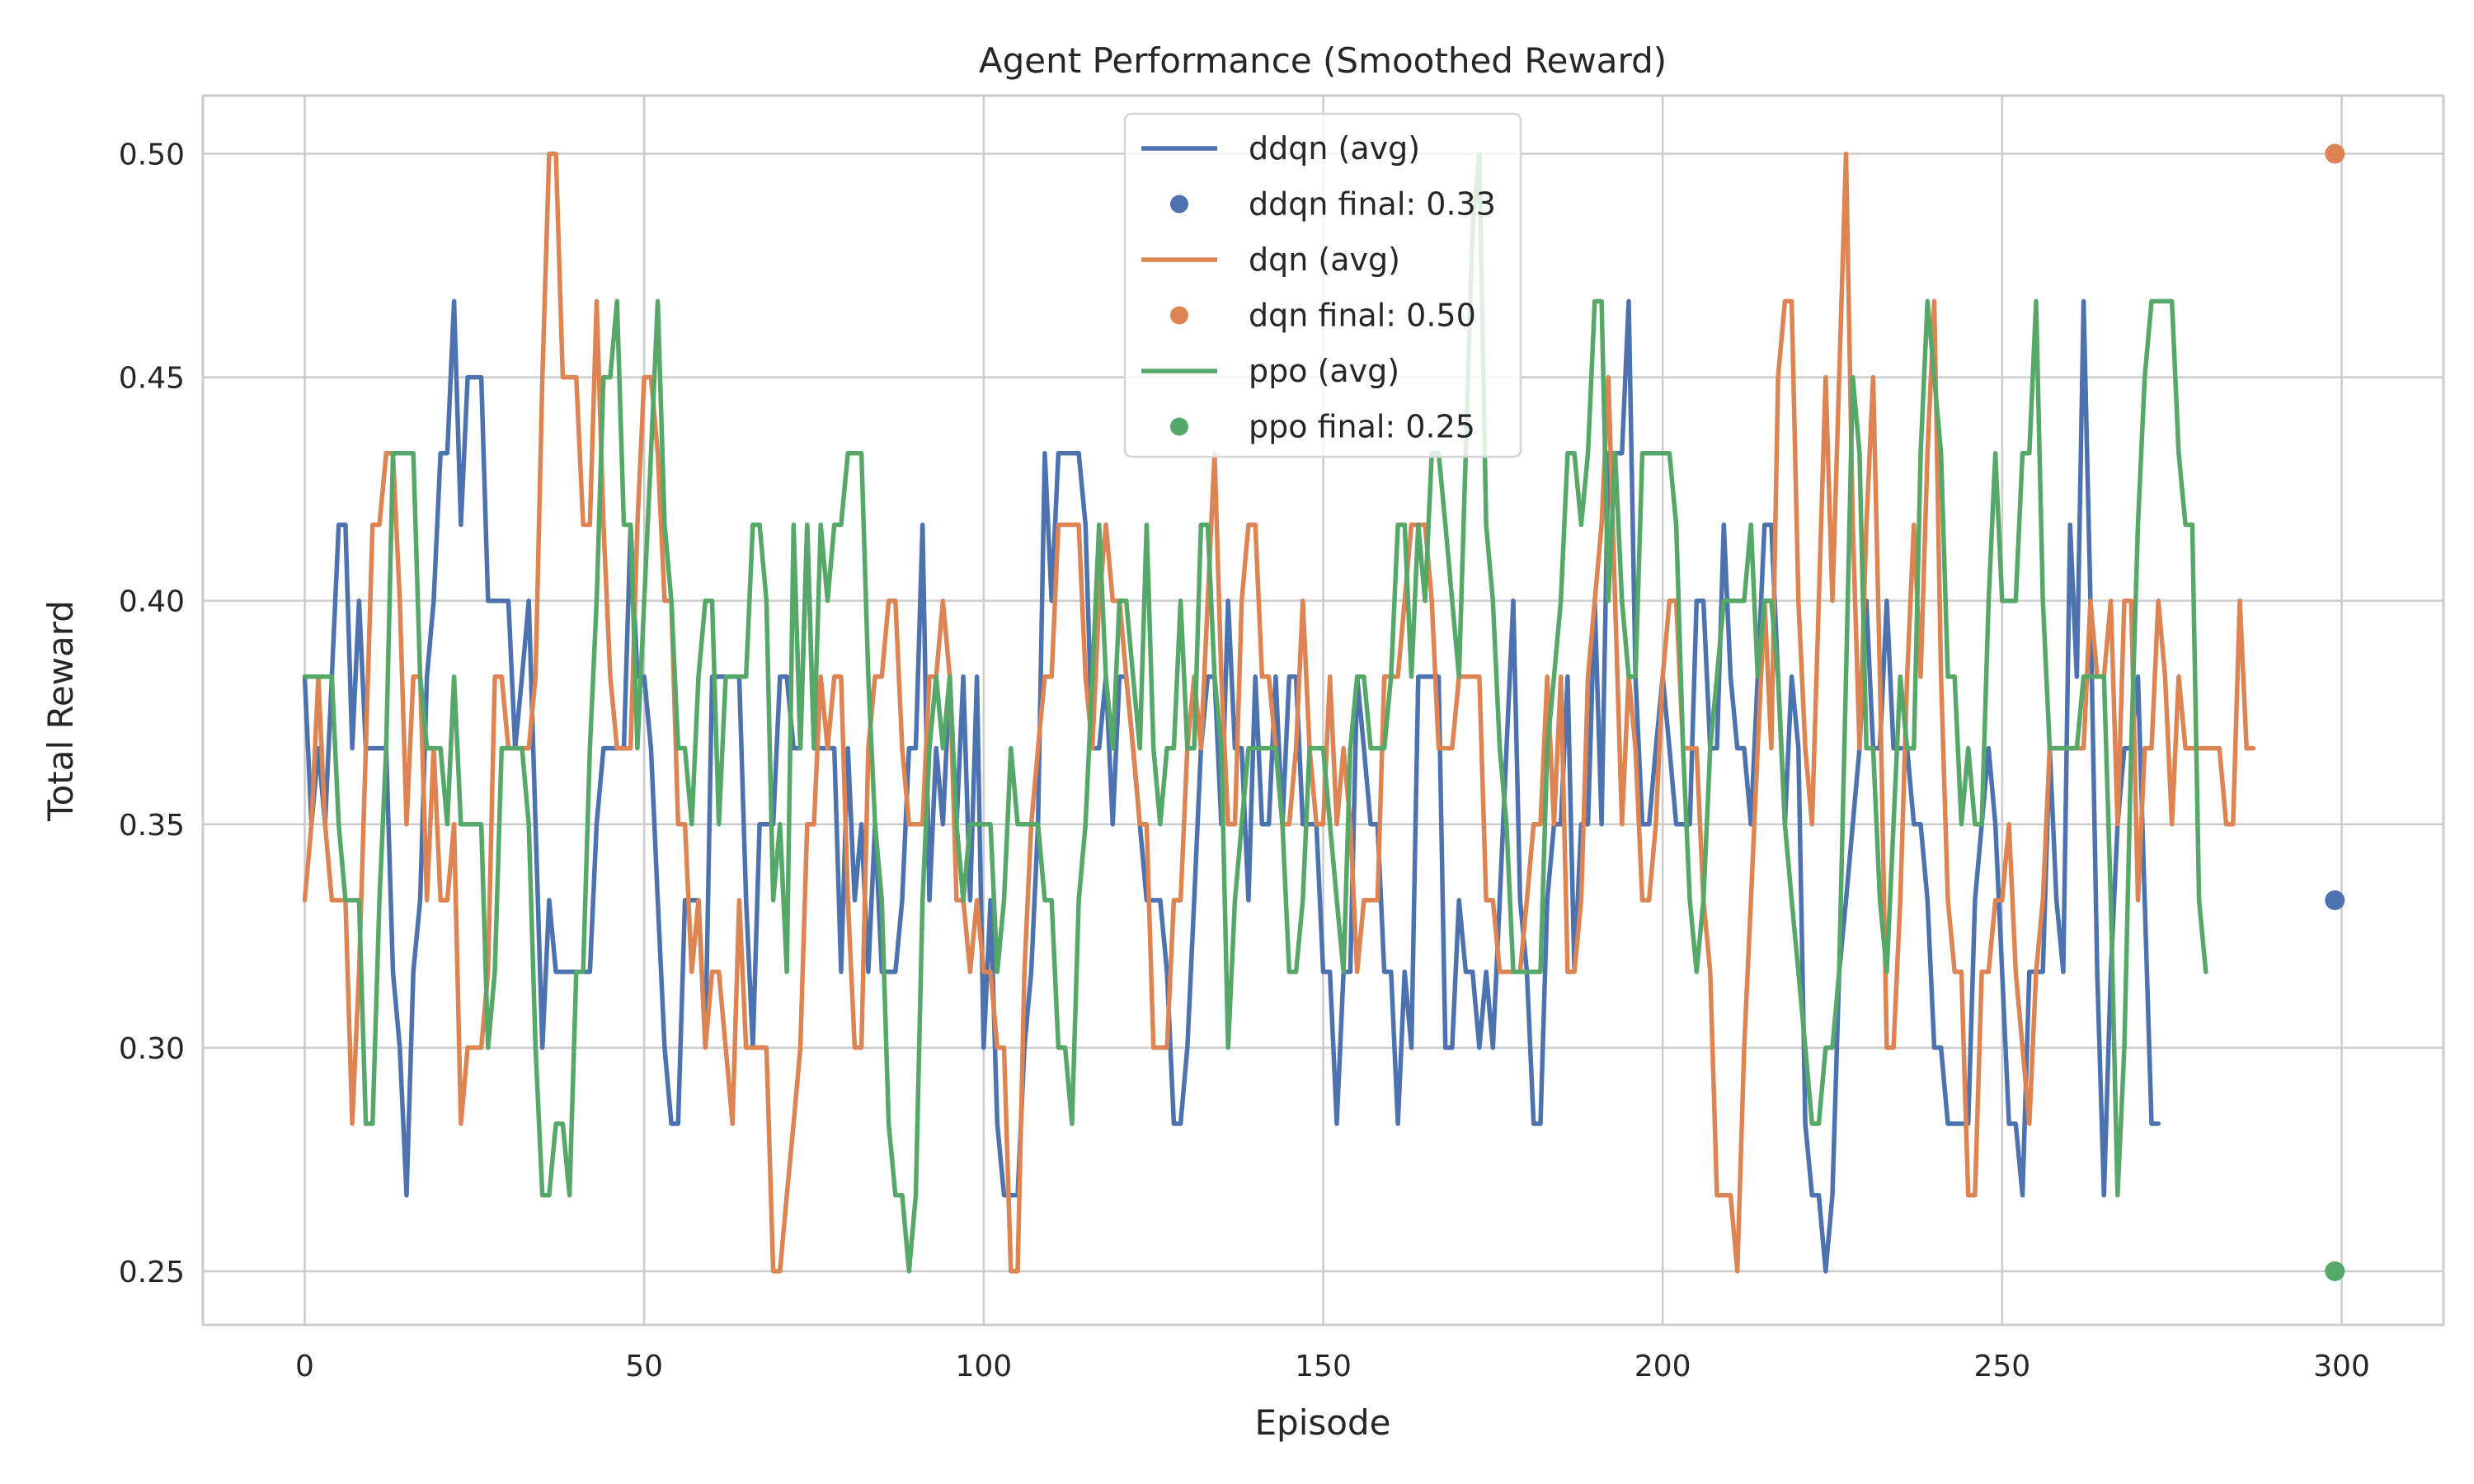 The height and width of the screenshot is (1484, 2474). What do you see at coordinates (2341, 1366) in the screenshot?
I see `x-tick-label: 300` at bounding box center [2341, 1366].